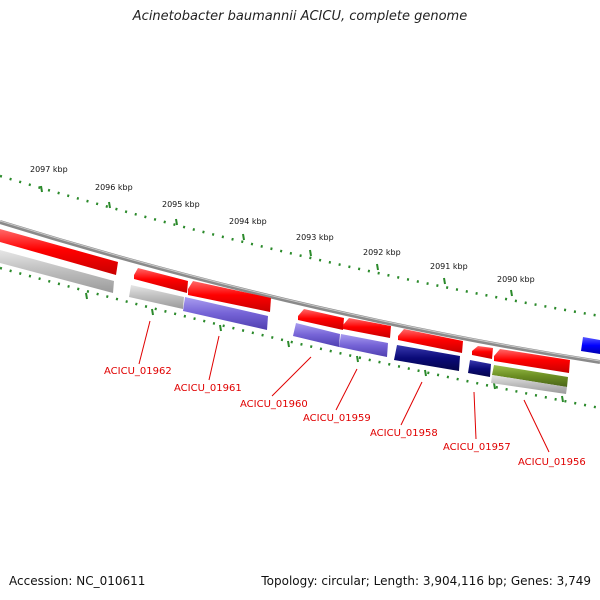  What do you see at coordinates (477, 447) in the screenshot?
I see `gene-label: ACICU_01957` at bounding box center [477, 447].